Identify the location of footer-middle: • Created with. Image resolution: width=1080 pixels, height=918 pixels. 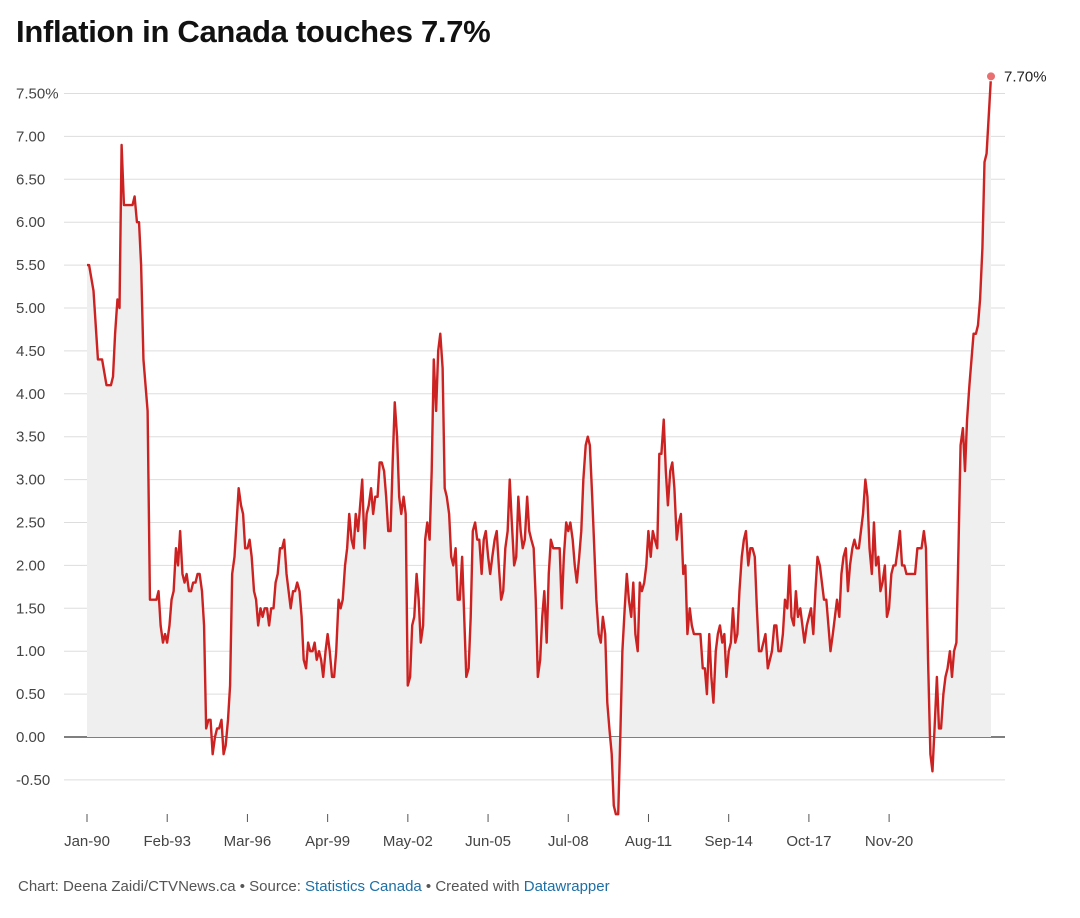
(472, 886).